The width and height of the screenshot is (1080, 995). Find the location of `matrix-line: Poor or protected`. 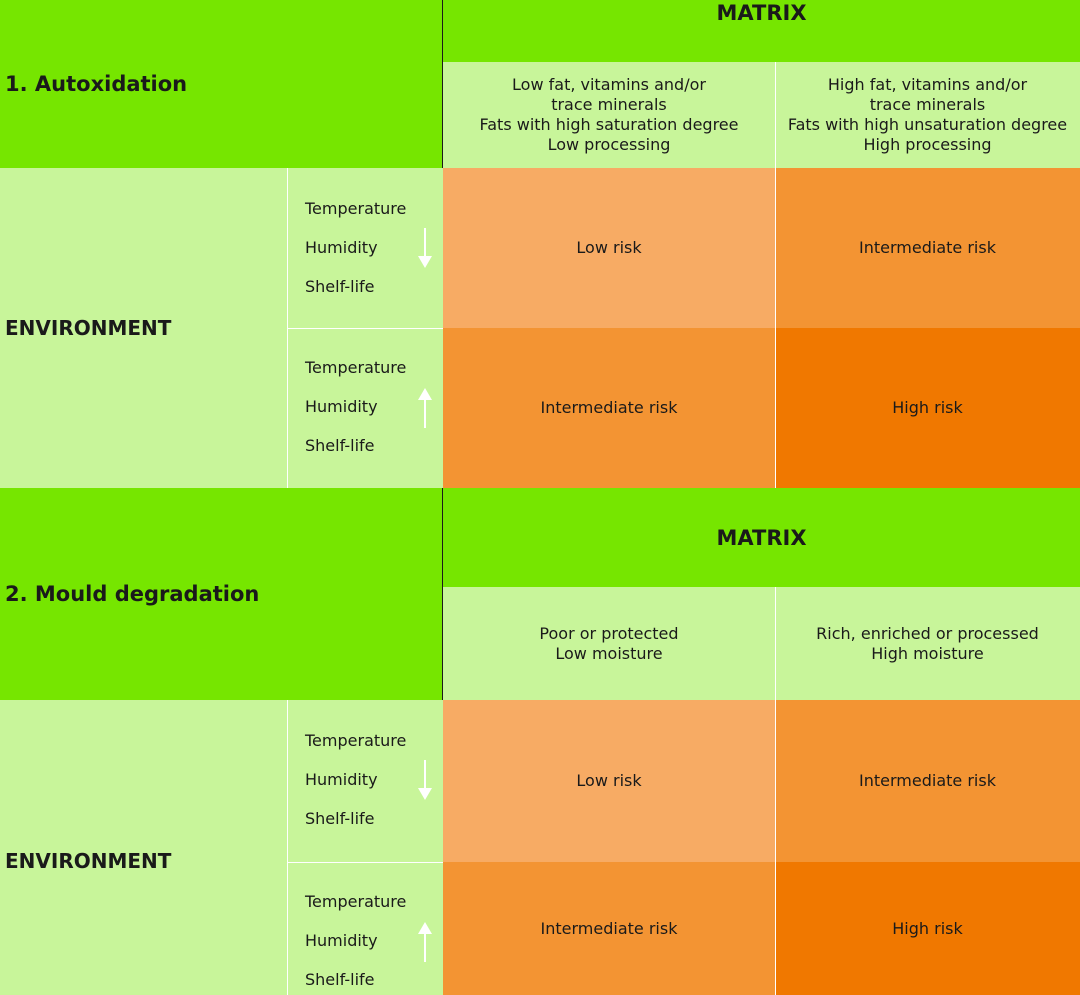

matrix-line: Poor or protected is located at coordinates (609, 633).